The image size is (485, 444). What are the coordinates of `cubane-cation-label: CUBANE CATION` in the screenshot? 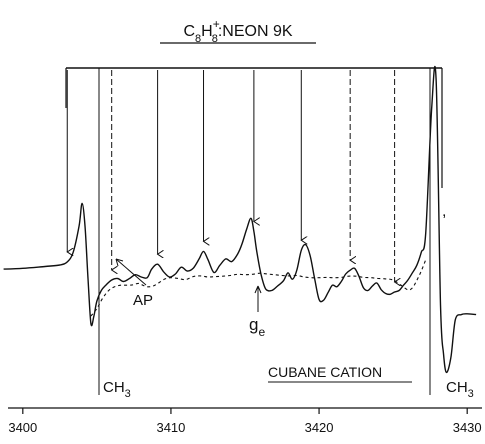 It's located at (325, 372).